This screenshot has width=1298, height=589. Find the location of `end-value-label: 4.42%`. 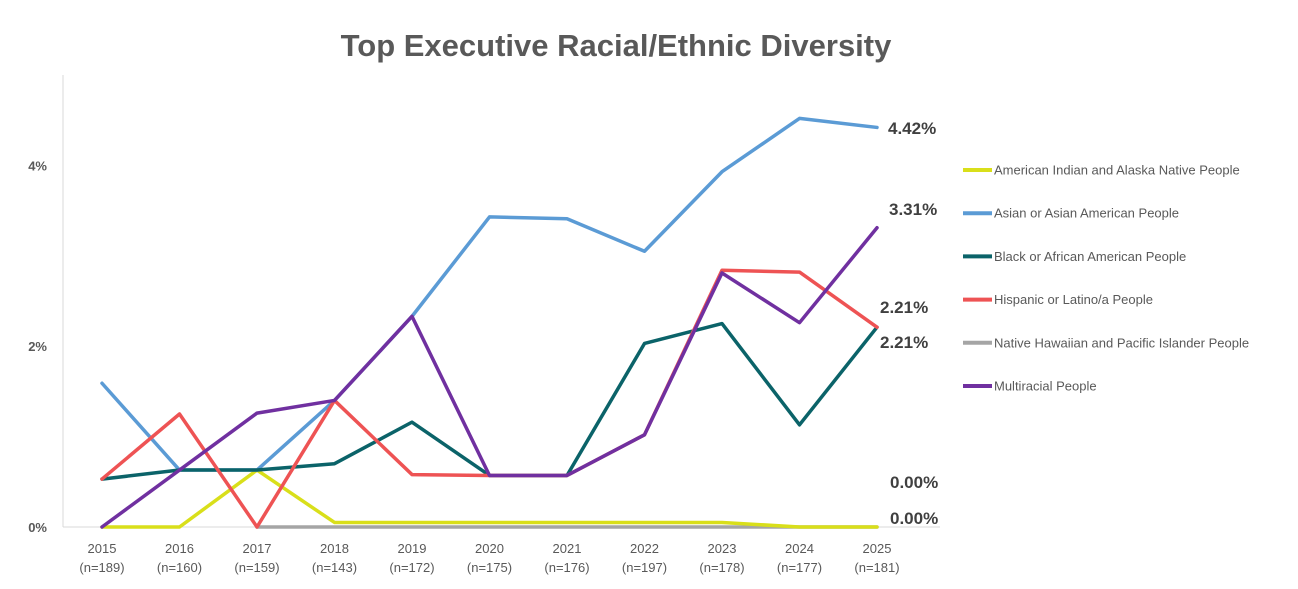

end-value-label: 4.42% is located at coordinates (912, 128).